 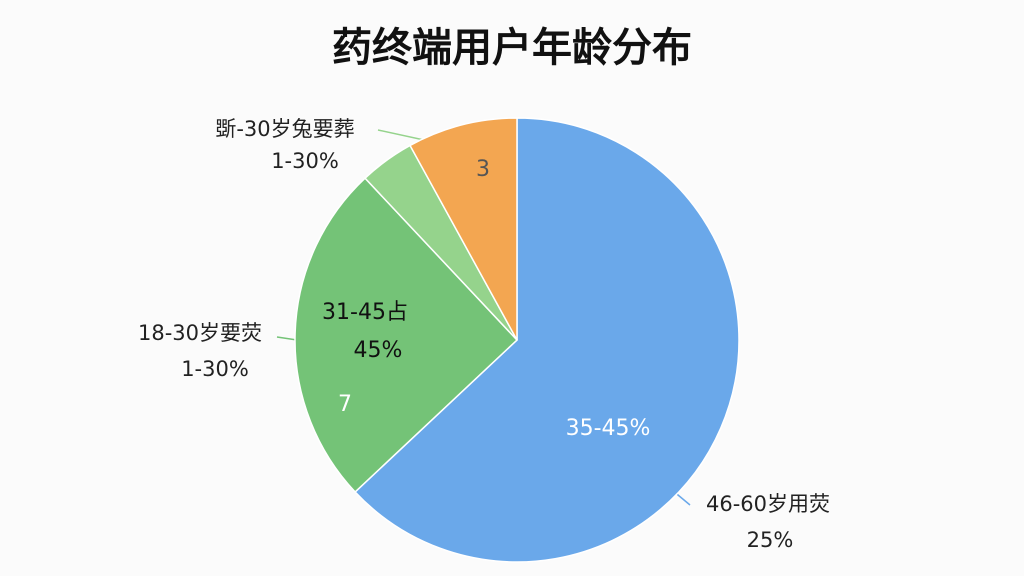 What do you see at coordinates (483, 169) in the screenshot?
I see `inner-label: 3` at bounding box center [483, 169].